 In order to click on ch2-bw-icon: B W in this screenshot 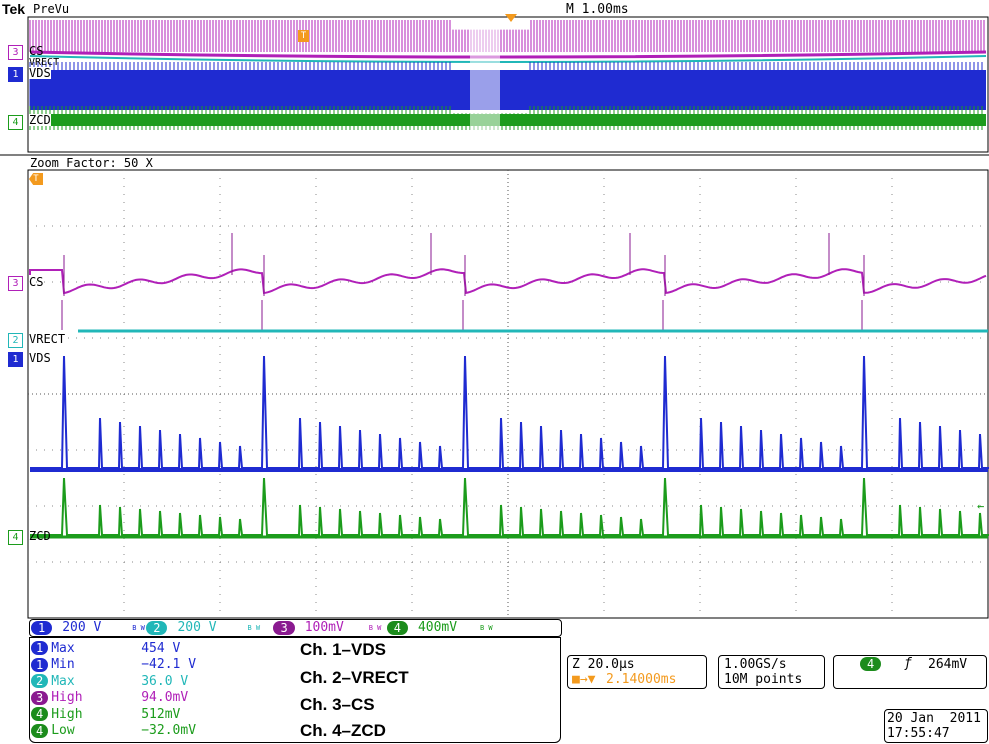, I will do `click(254, 627)`.